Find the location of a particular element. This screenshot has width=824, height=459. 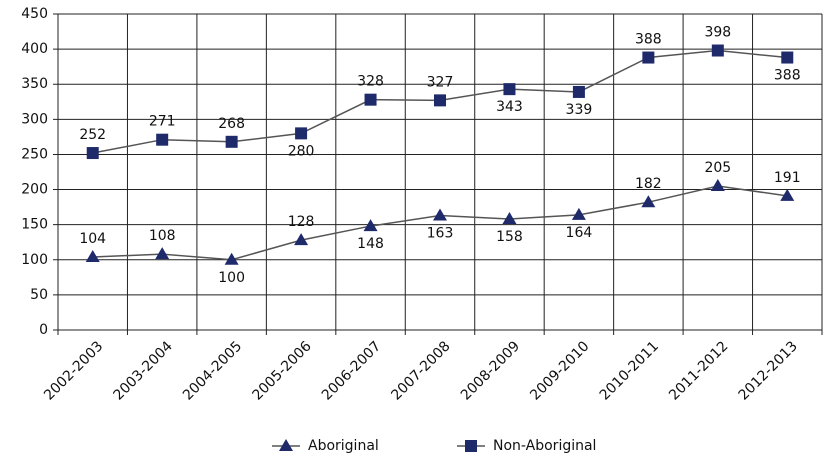

data-label: 280 is located at coordinates (301, 151).